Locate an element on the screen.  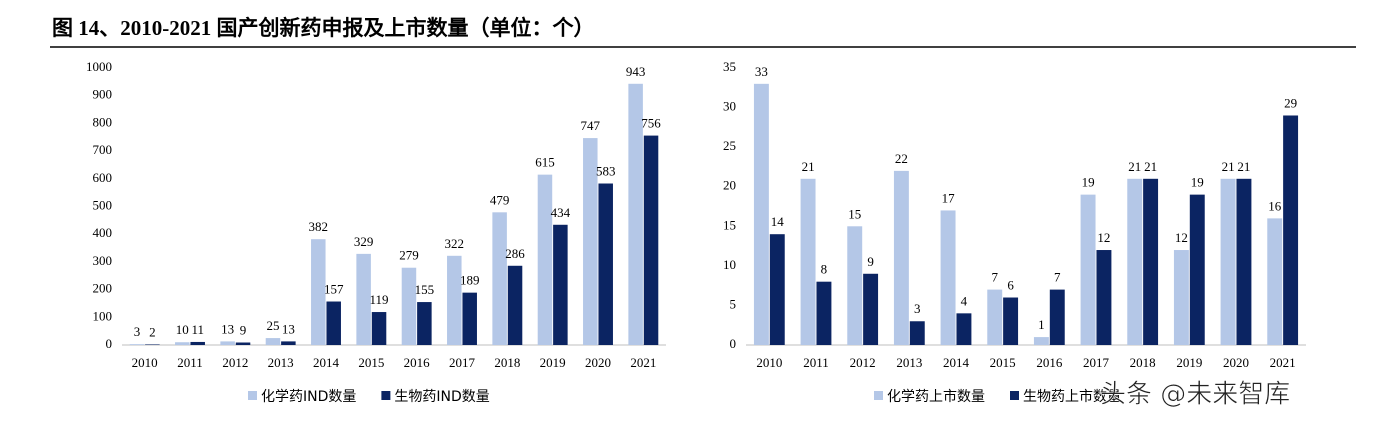
y-tick-label: 600 is located at coordinates (103, 177).